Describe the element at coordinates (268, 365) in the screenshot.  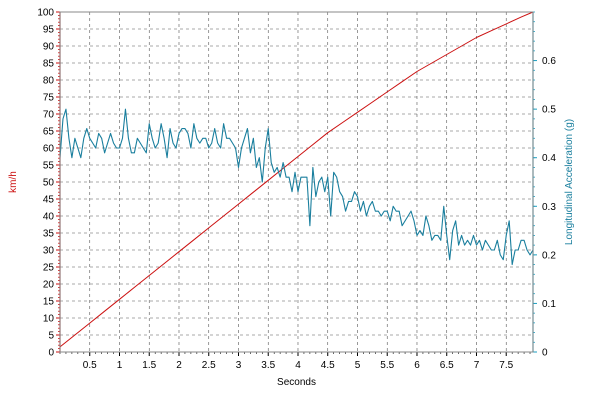
I see `x-axis-tick-label: 3.5` at that location.